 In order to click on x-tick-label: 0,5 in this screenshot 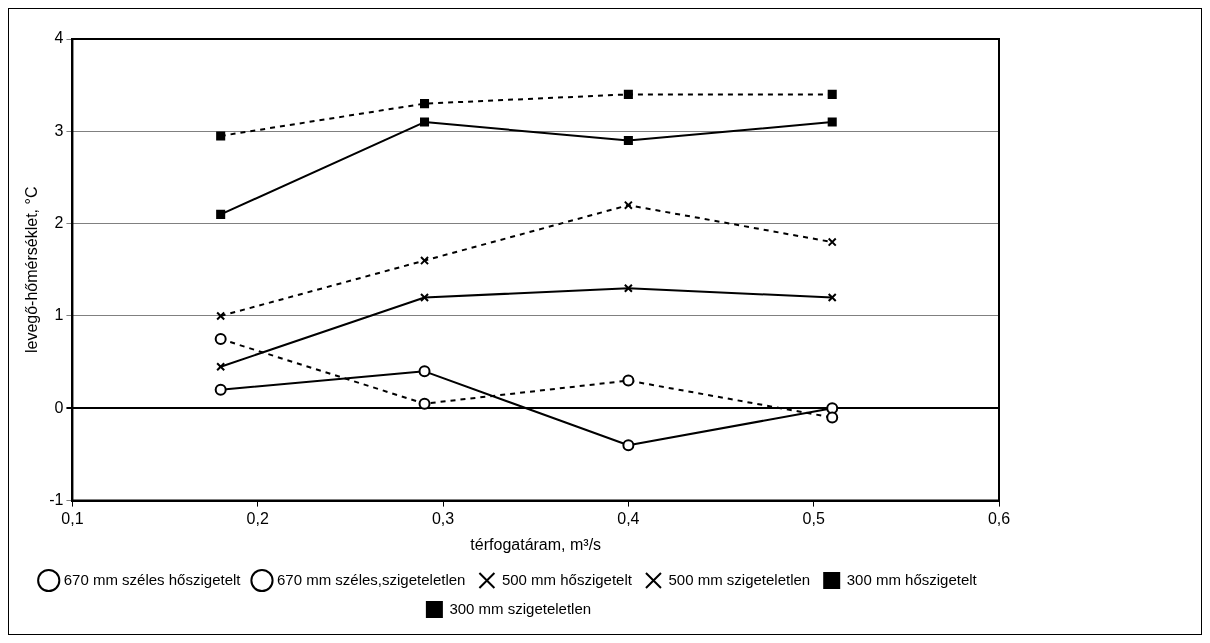, I will do `click(813, 518)`.